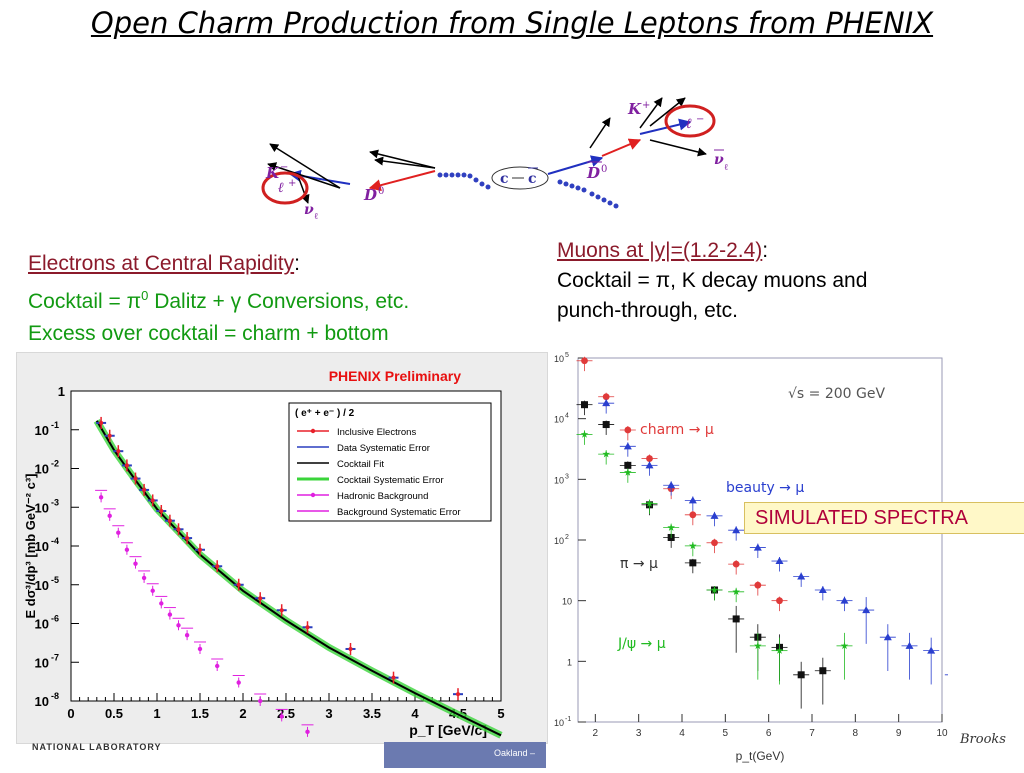  Describe the element at coordinates (719, 160) in the screenshot. I see `label-nubar: ν` at that location.